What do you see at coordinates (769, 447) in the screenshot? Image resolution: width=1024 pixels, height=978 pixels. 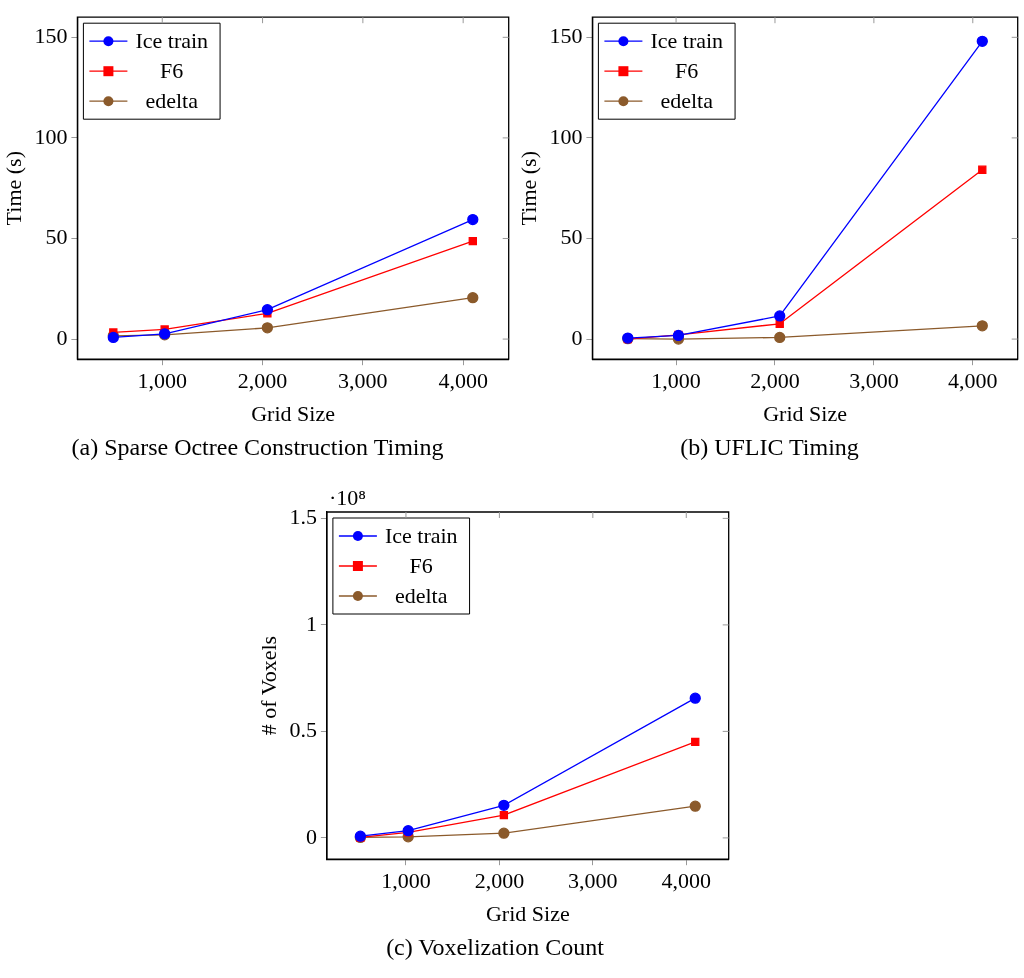 I see `text: (b) UFLIC Timing` at bounding box center [769, 447].